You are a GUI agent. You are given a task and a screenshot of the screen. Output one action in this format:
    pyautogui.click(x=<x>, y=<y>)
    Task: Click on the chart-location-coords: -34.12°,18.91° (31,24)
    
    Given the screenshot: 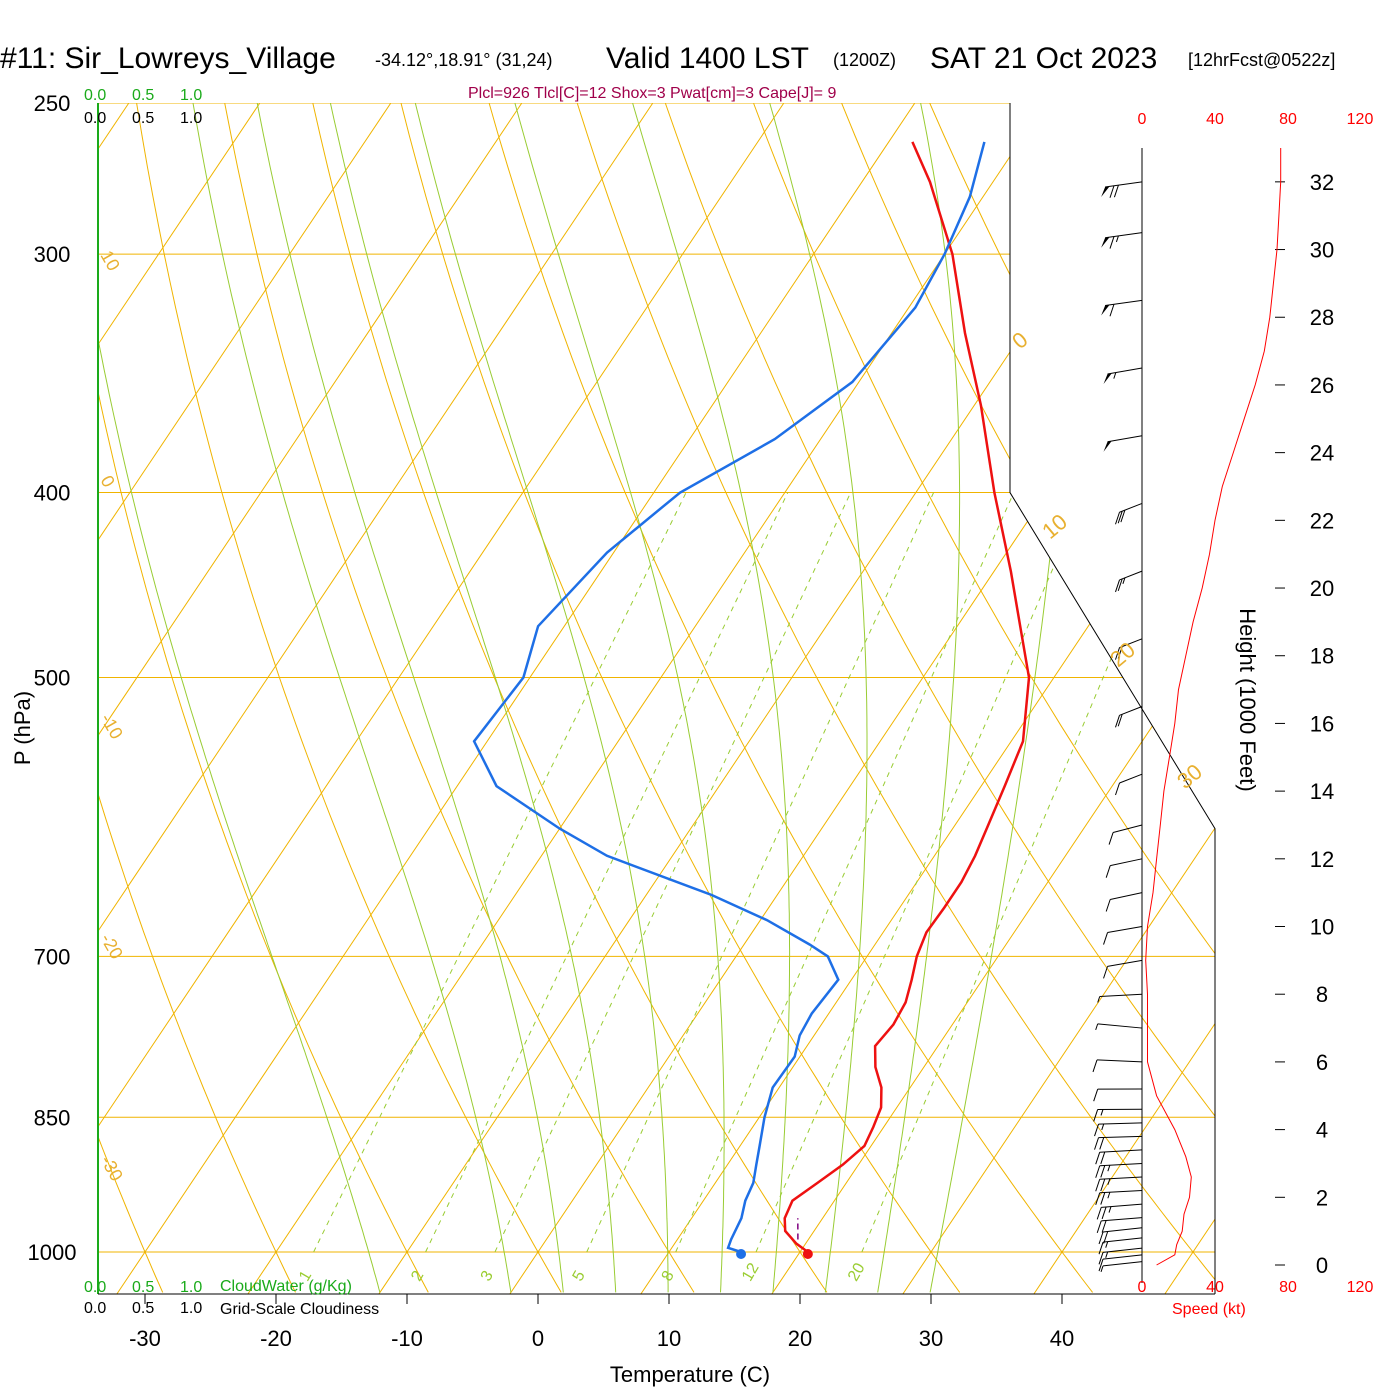 What is the action you would take?
    pyautogui.click(x=464, y=60)
    